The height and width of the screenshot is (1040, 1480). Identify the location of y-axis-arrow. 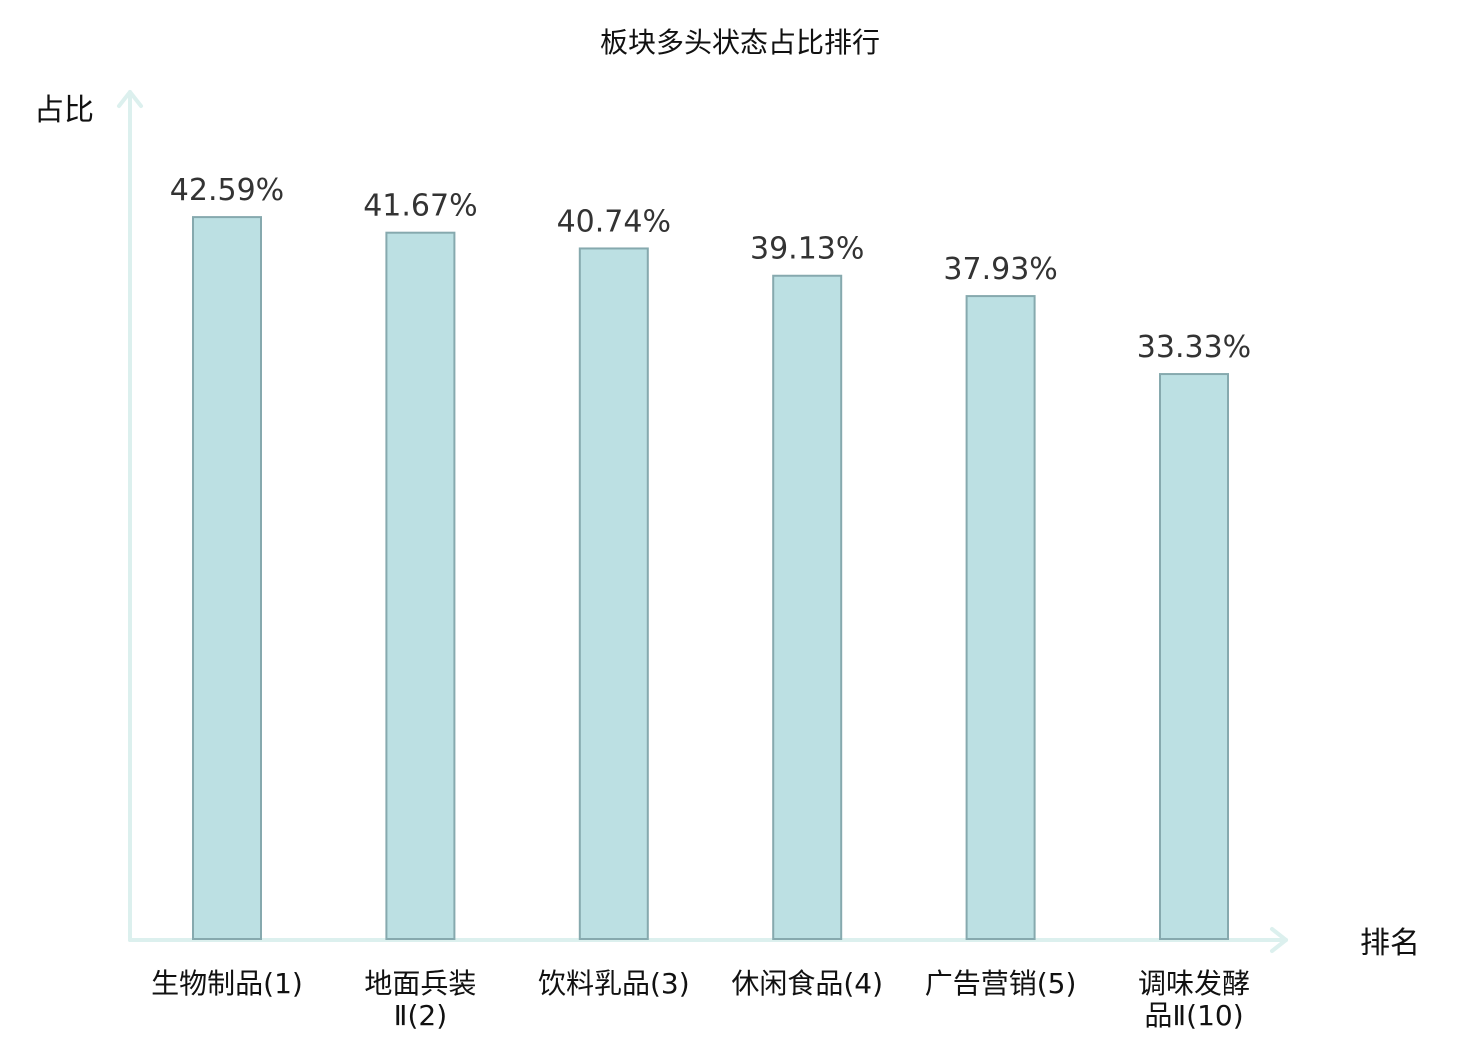
(130, 99).